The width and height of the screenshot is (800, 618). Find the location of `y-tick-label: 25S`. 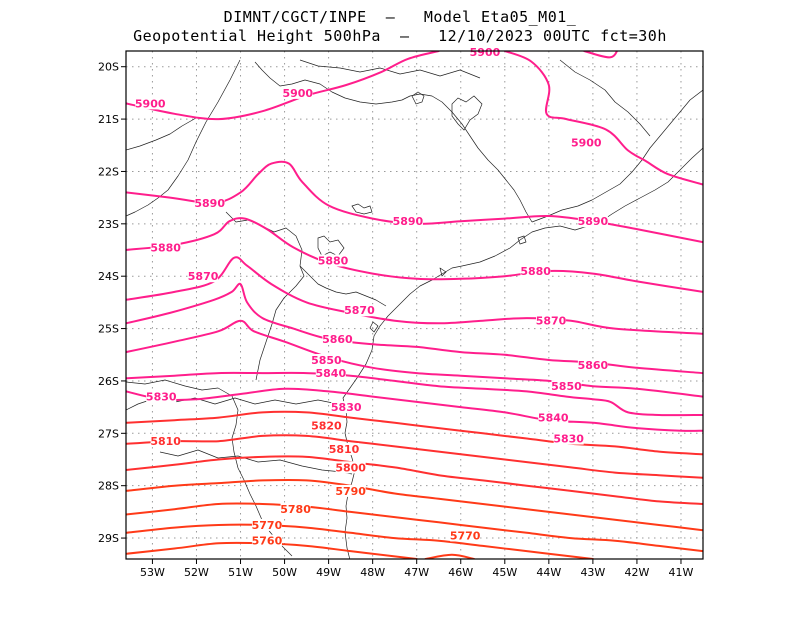

y-tick-label: 25S is located at coordinates (108, 329).